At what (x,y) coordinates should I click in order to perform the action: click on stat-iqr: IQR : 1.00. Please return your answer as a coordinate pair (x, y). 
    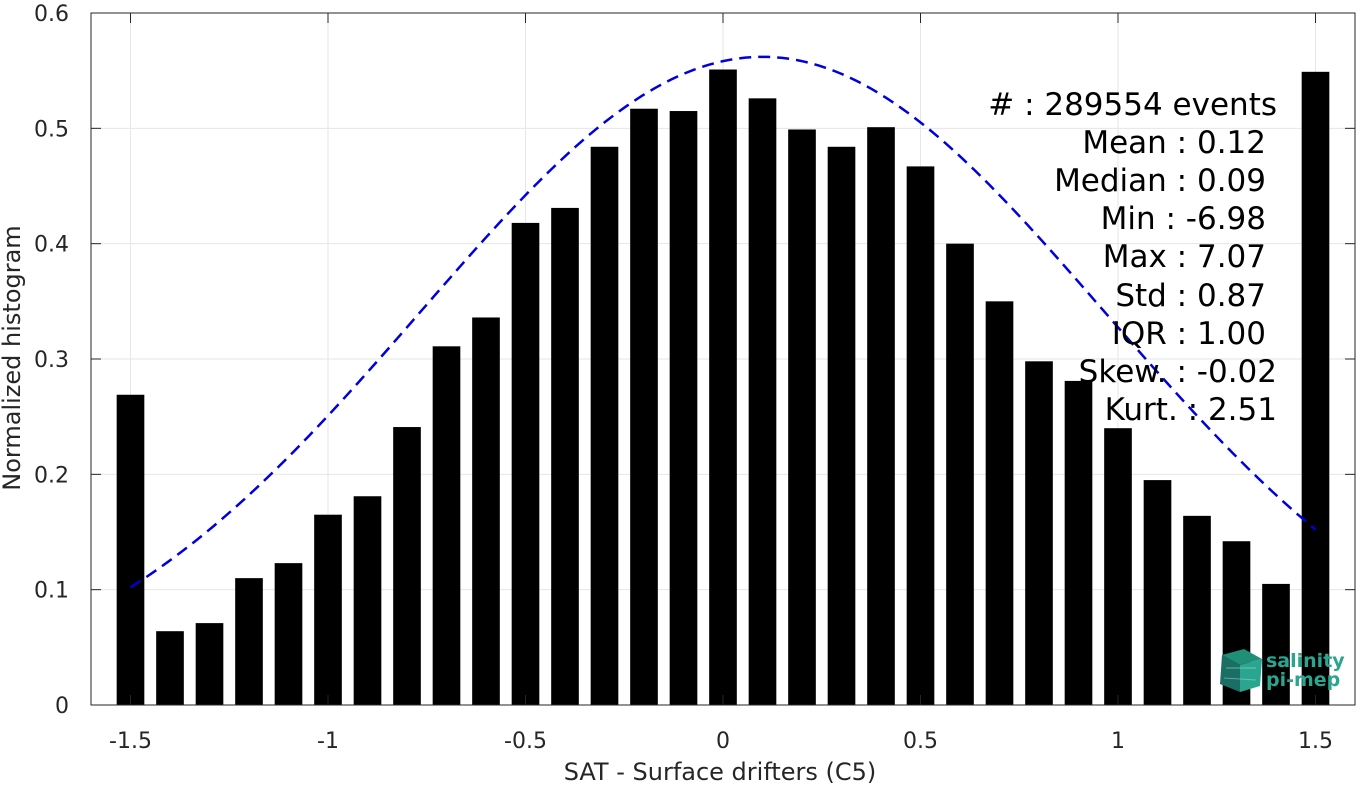
    Looking at the image, I should click on (1189, 334).